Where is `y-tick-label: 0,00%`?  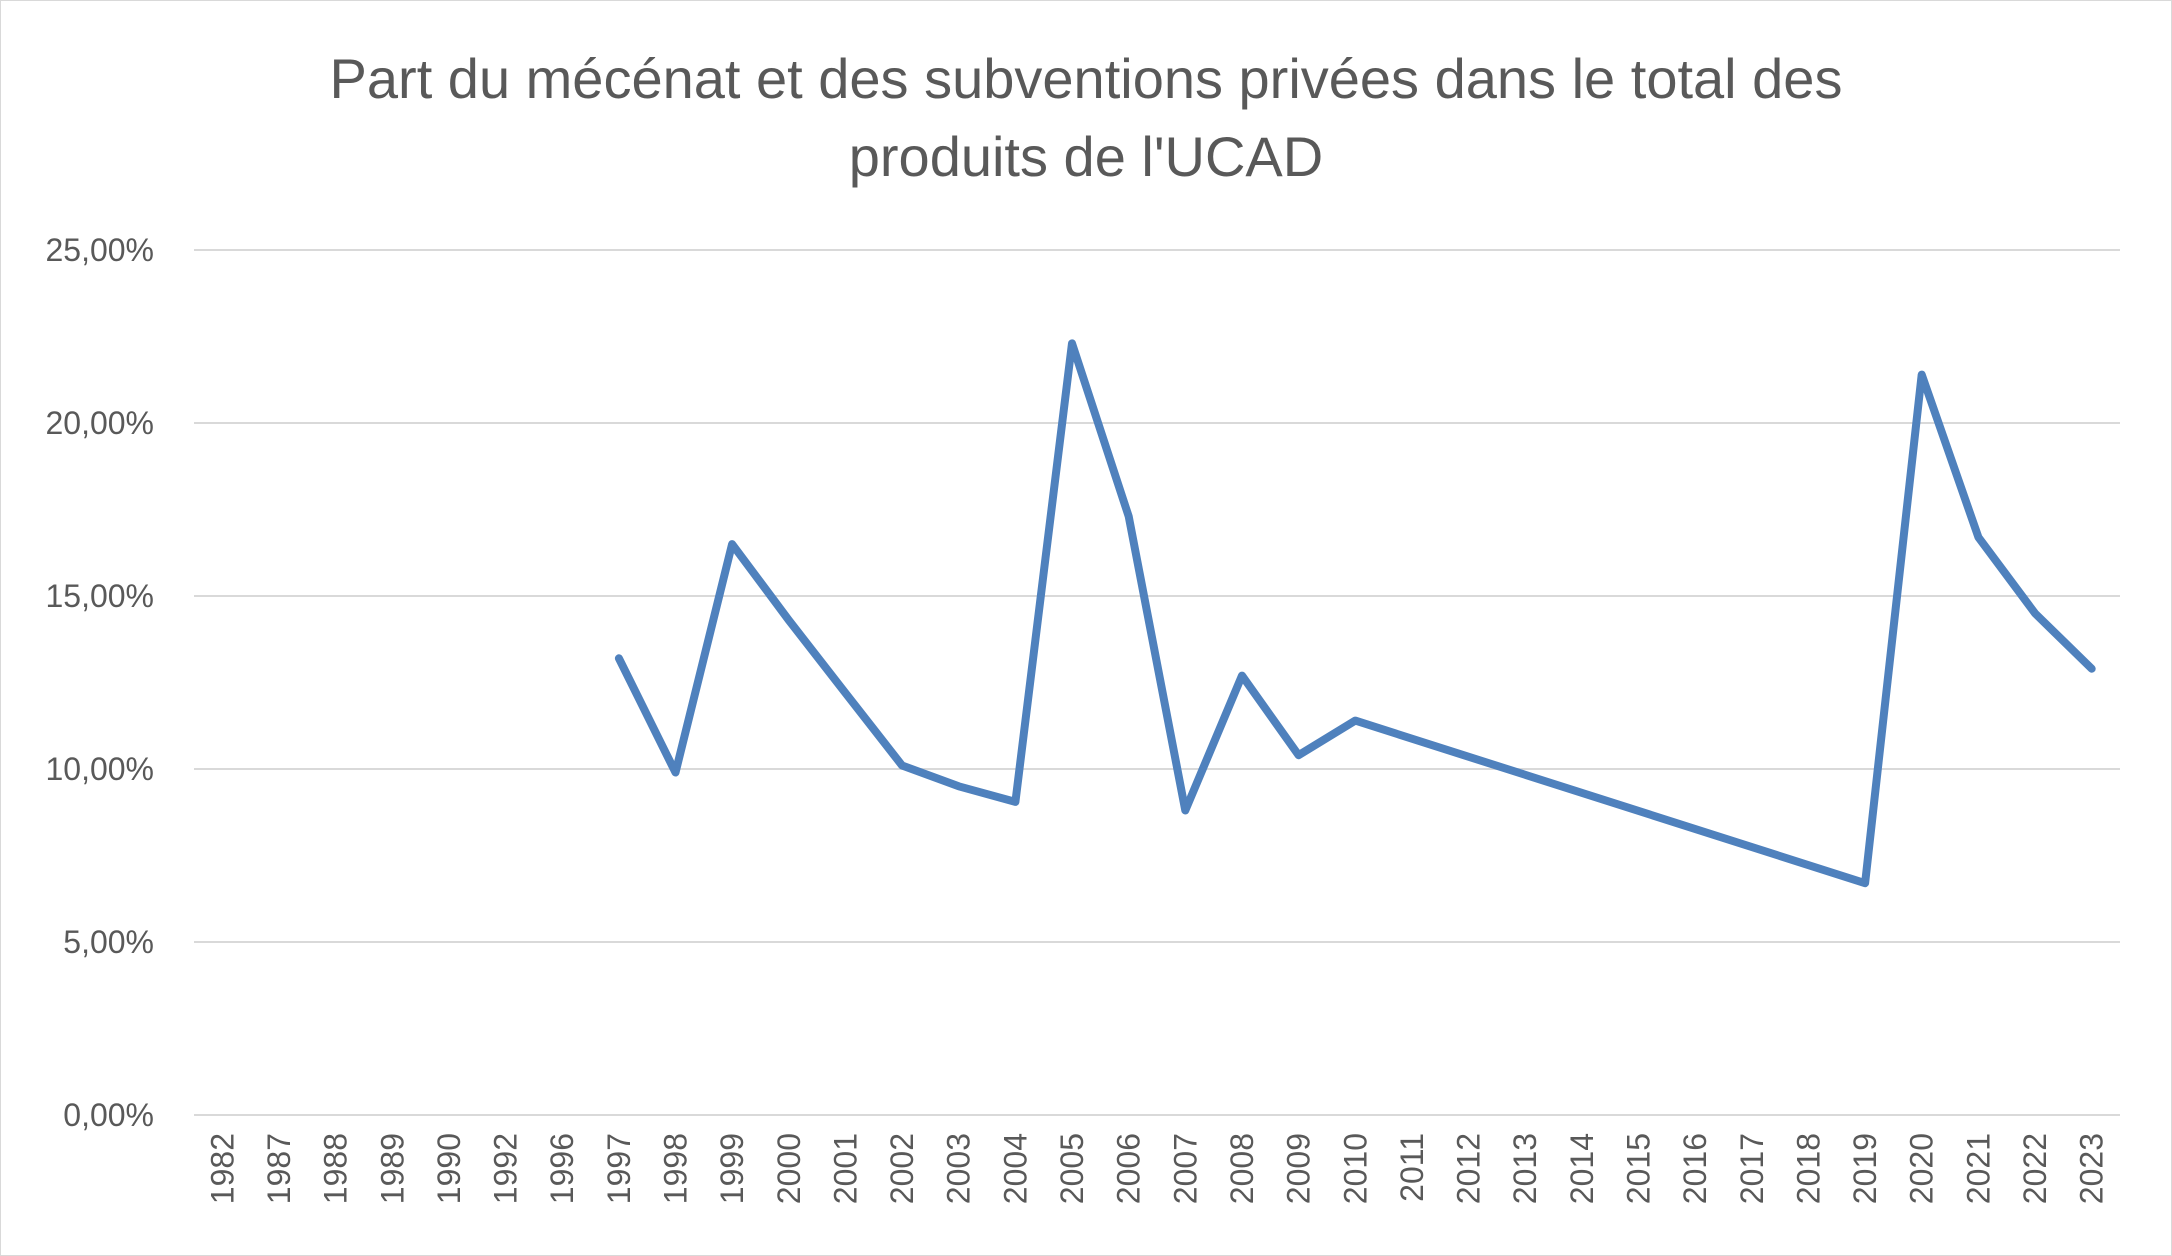 y-tick-label: 0,00% is located at coordinates (108, 1115).